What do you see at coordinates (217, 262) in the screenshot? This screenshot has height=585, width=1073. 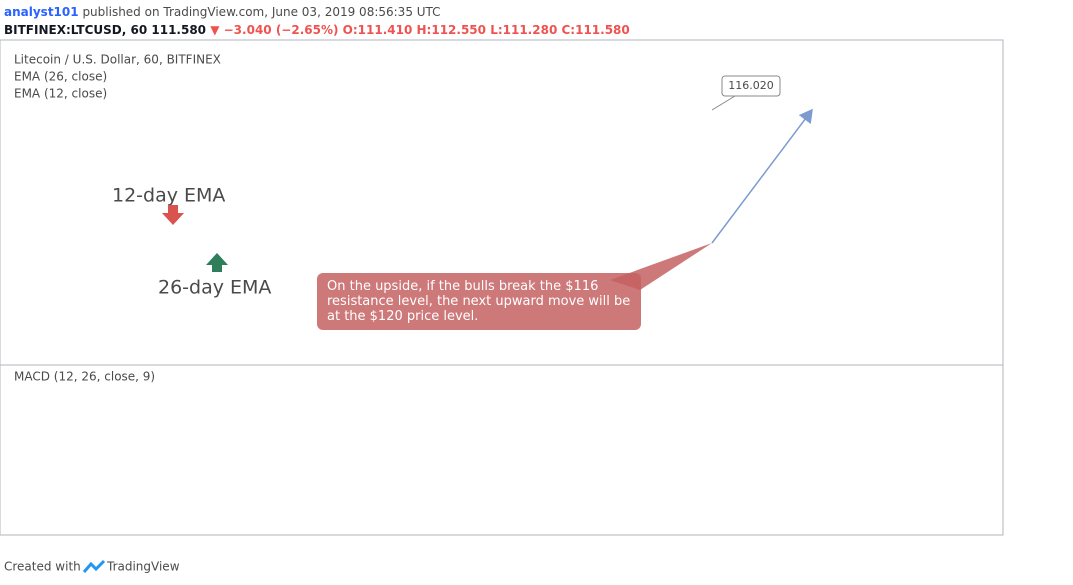 I see `up-arrow` at bounding box center [217, 262].